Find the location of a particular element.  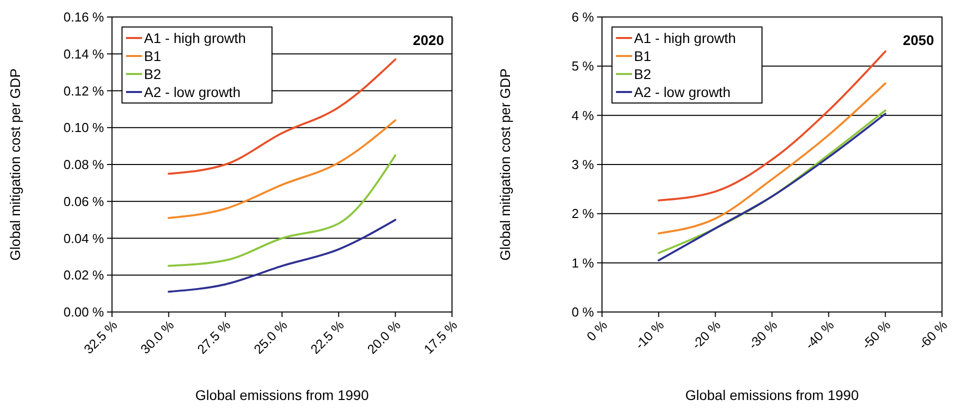

y-tick-label: 2 % is located at coordinates (583, 214).